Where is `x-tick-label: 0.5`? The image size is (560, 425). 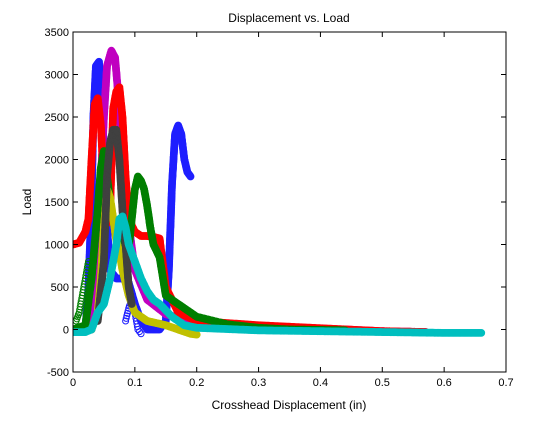 x-tick-label: 0.5 is located at coordinates (382, 383).